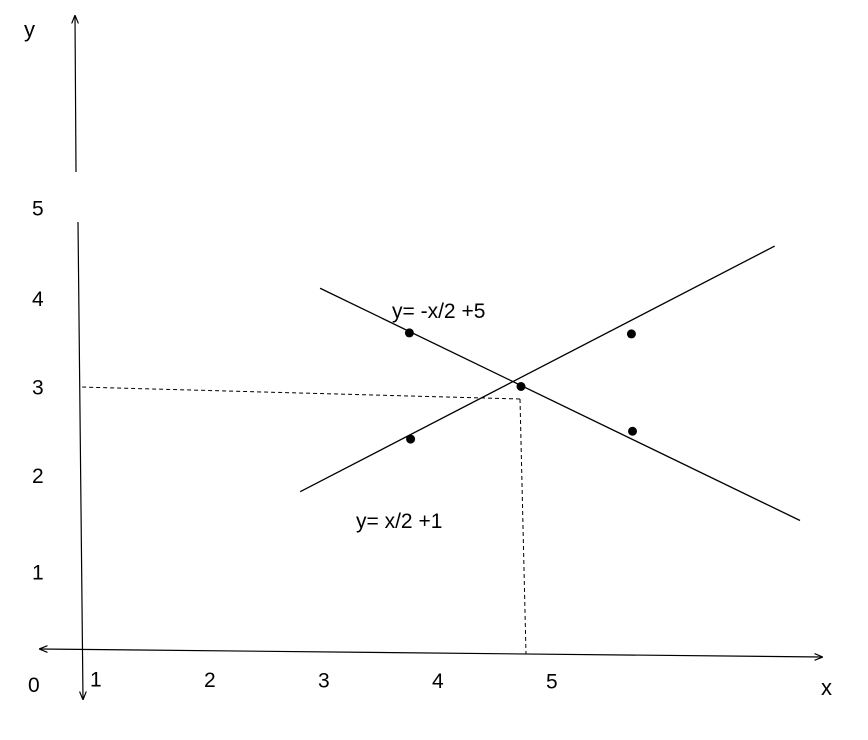  I want to click on y-tick-label-4: 4, so click(38, 299).